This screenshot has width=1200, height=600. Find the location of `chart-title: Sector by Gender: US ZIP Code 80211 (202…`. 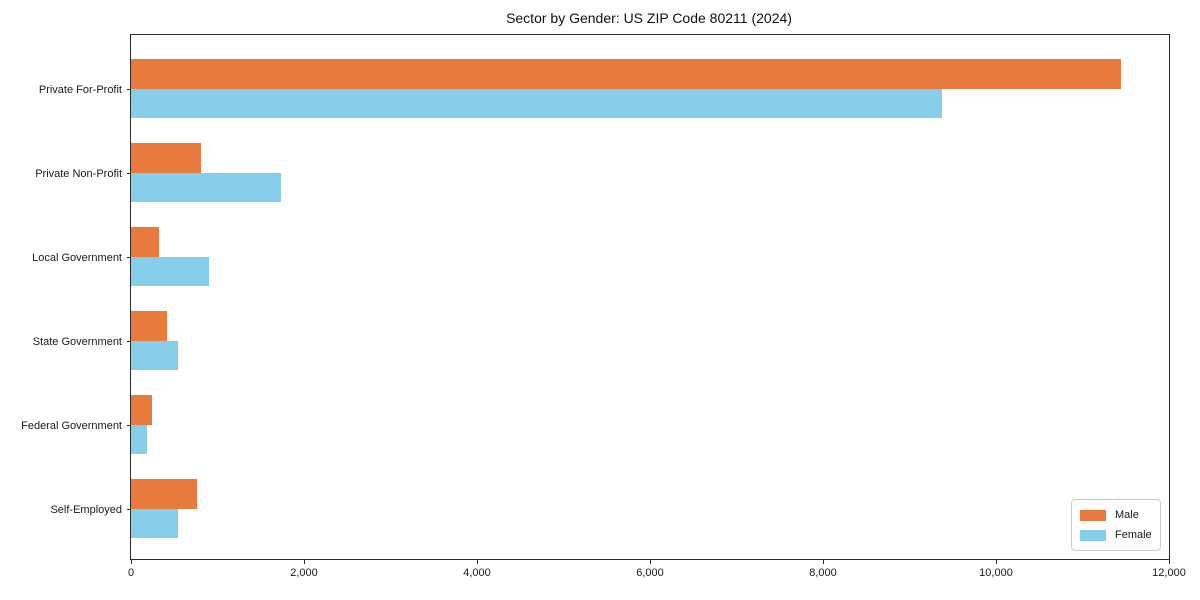

chart-title: Sector by Gender: US ZIP Code 80211 (202… is located at coordinates (649, 18).